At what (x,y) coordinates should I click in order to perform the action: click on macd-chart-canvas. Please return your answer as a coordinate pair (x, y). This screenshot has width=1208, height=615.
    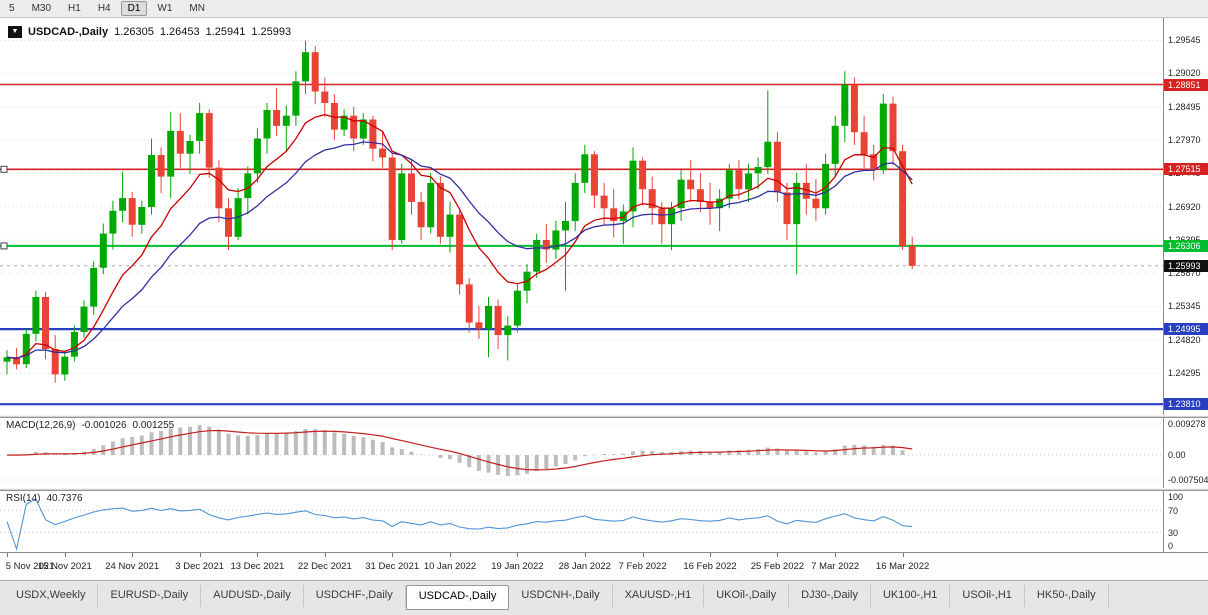
    Looking at the image, I should click on (581, 453).